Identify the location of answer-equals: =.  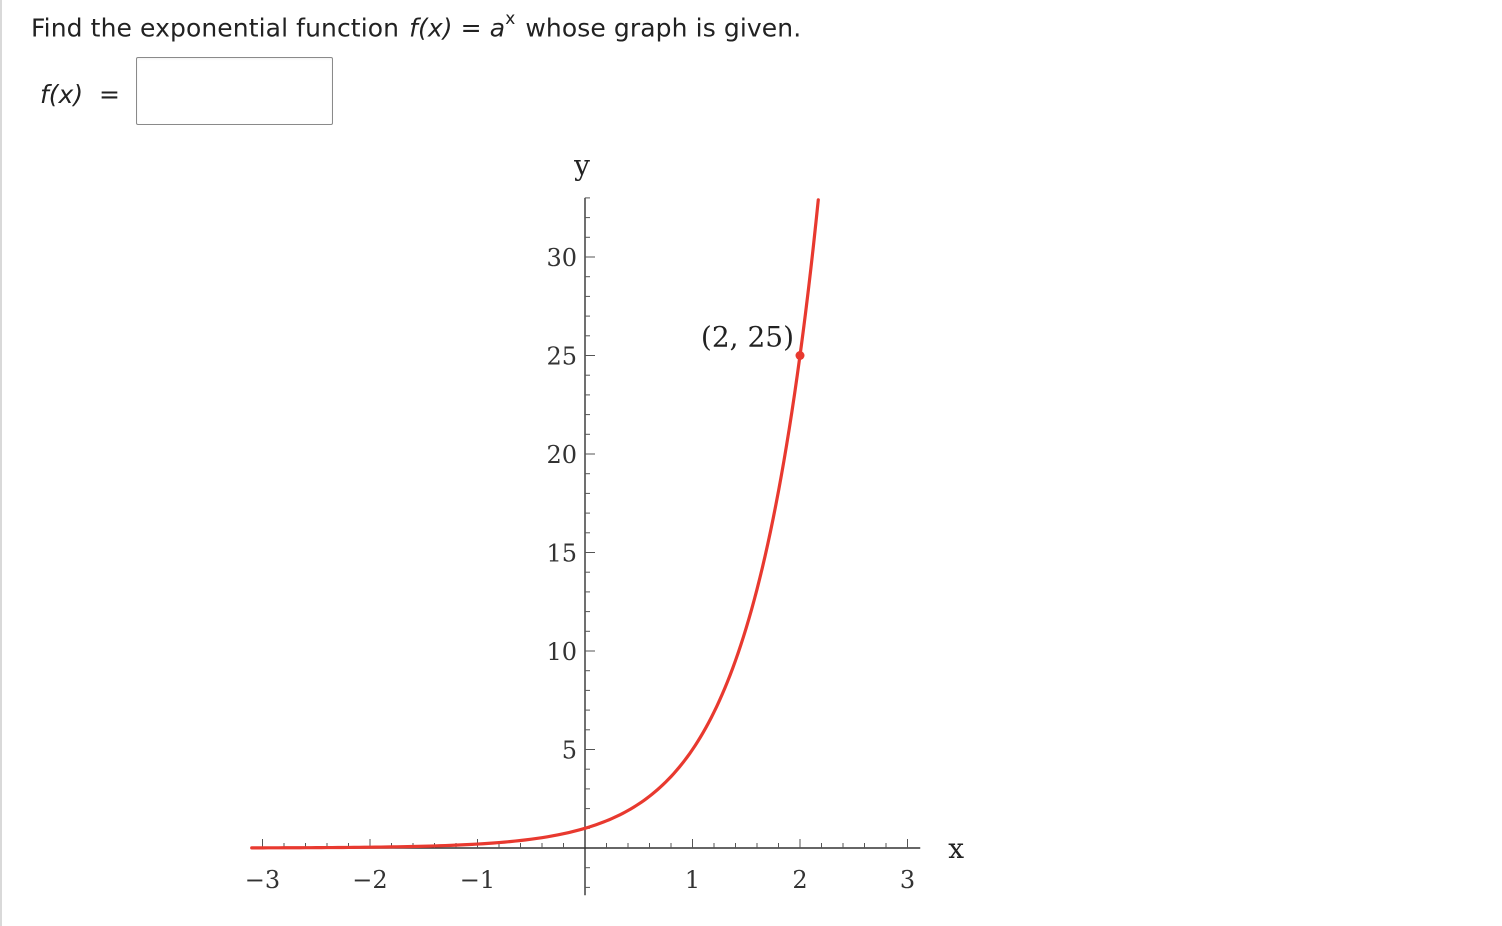
(109, 94).